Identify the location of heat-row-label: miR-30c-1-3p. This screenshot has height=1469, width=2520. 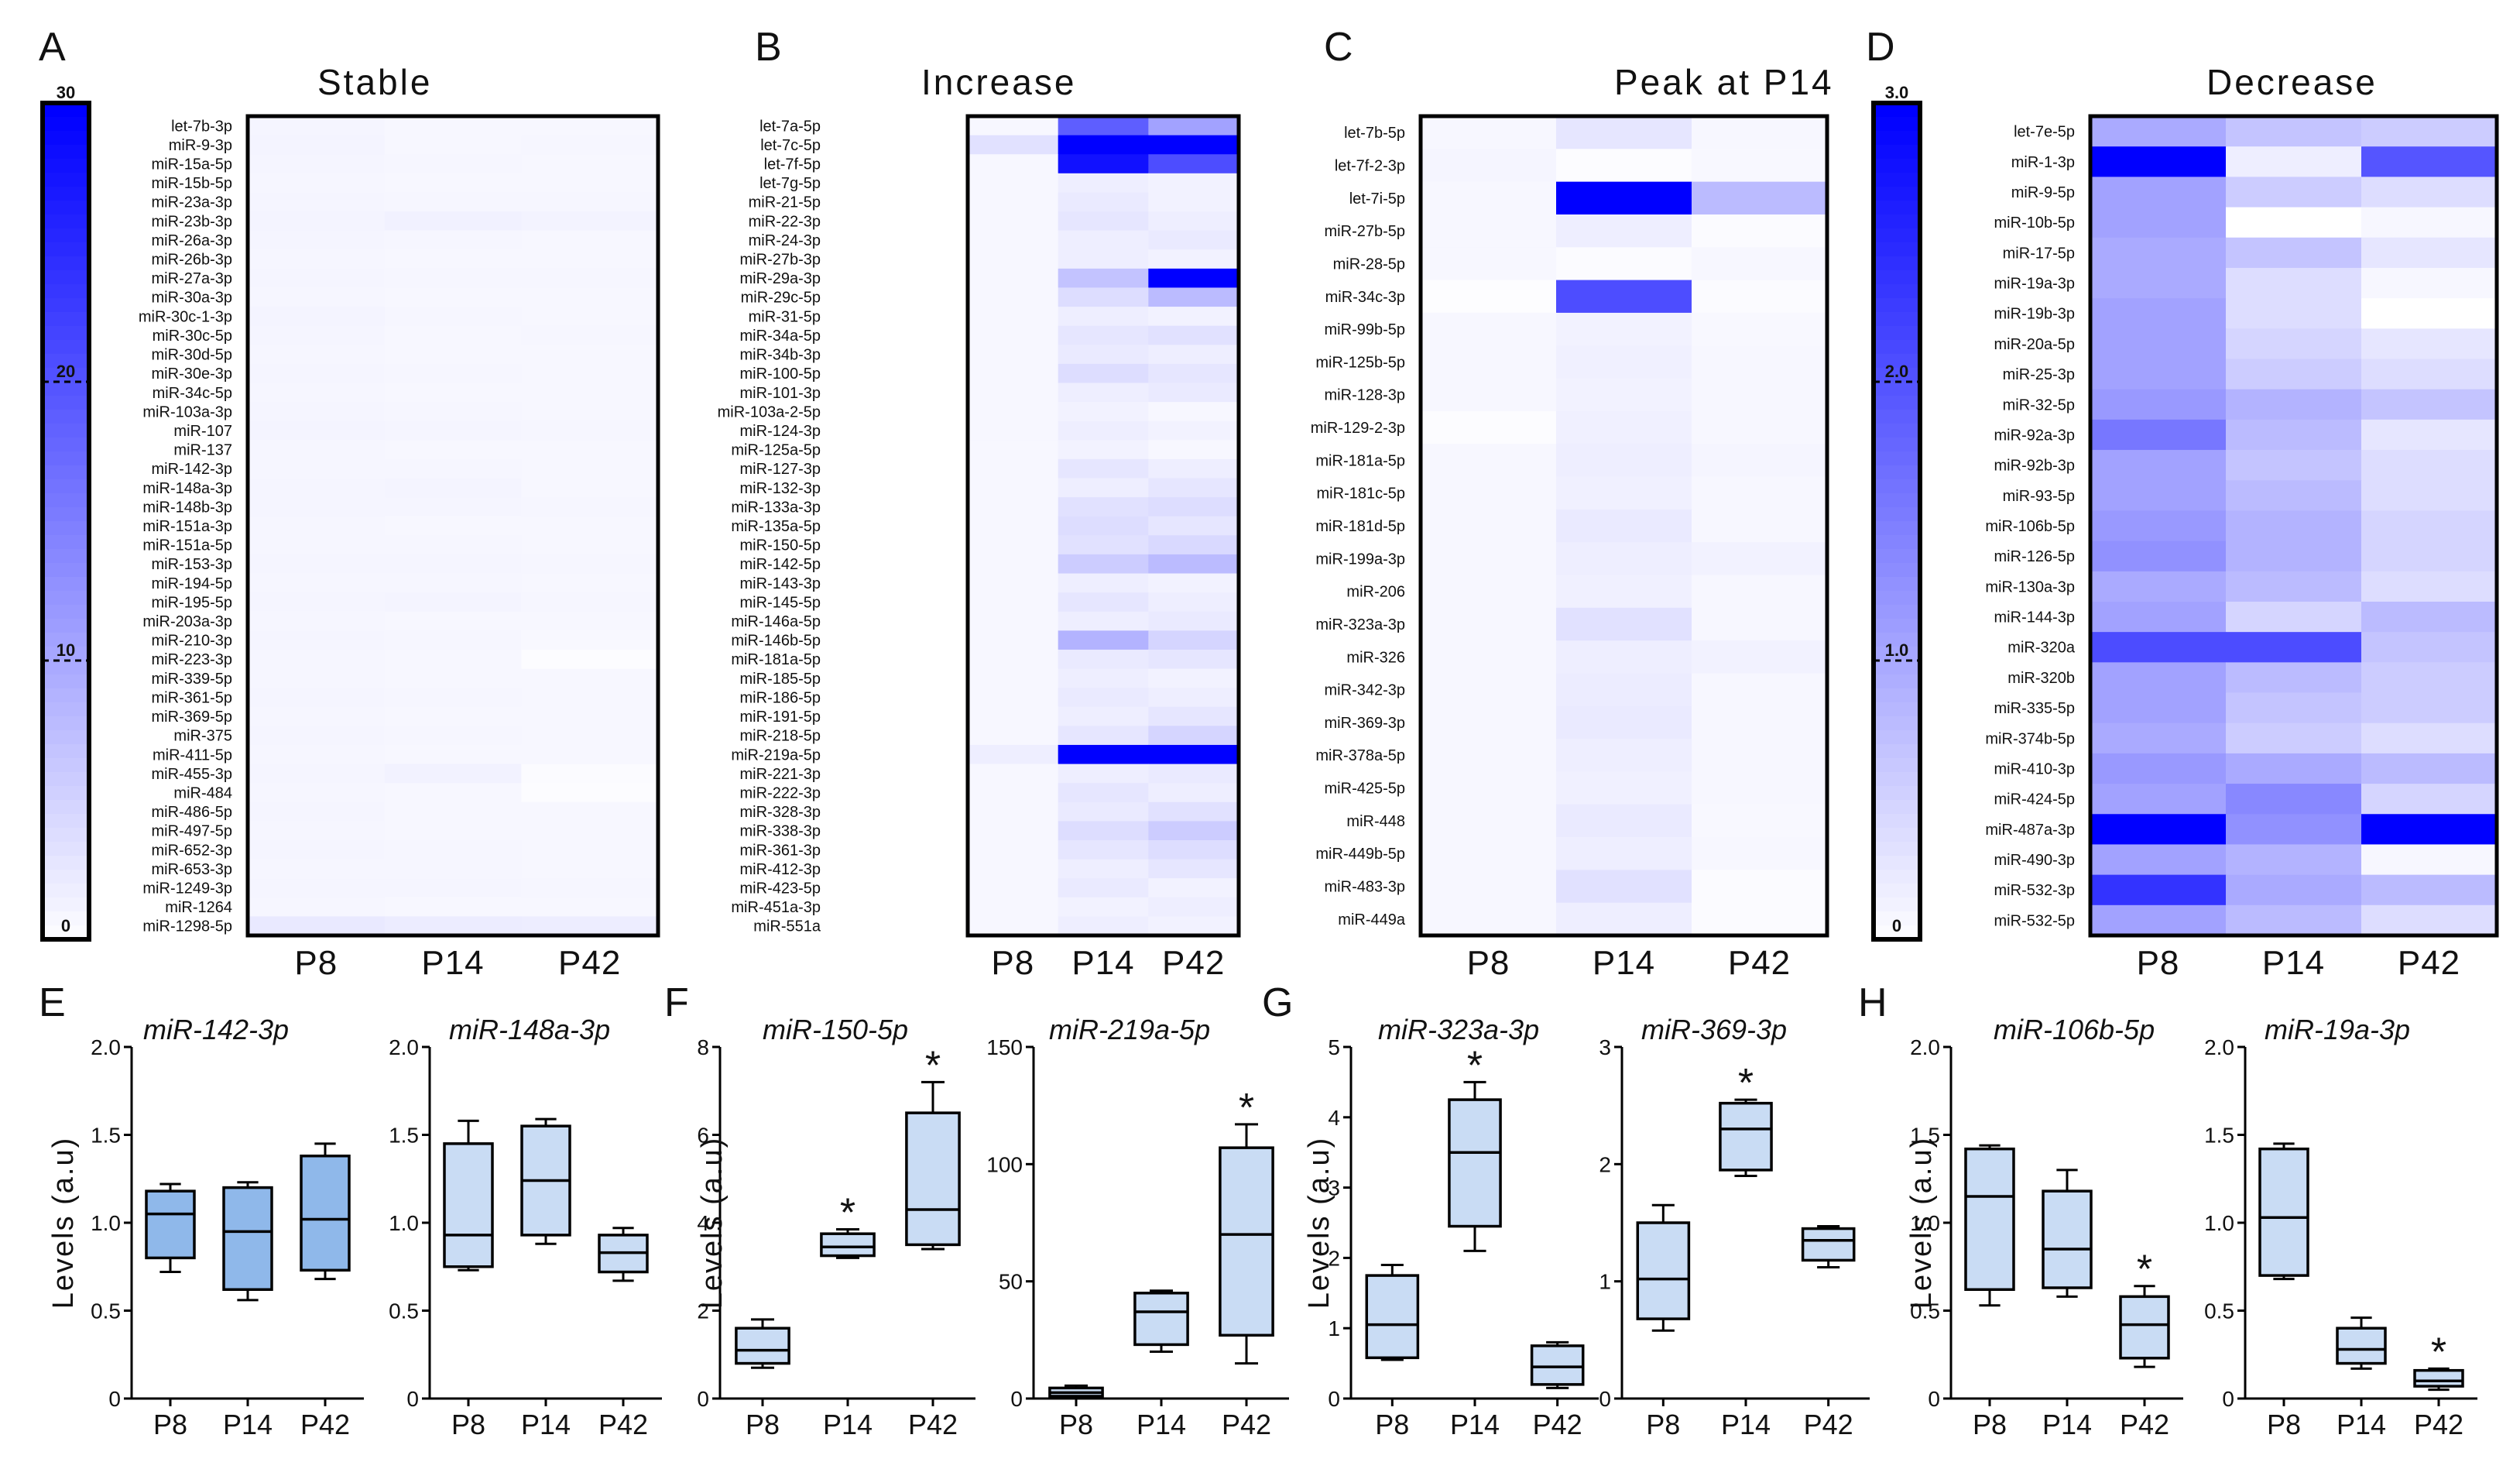
(185, 317).